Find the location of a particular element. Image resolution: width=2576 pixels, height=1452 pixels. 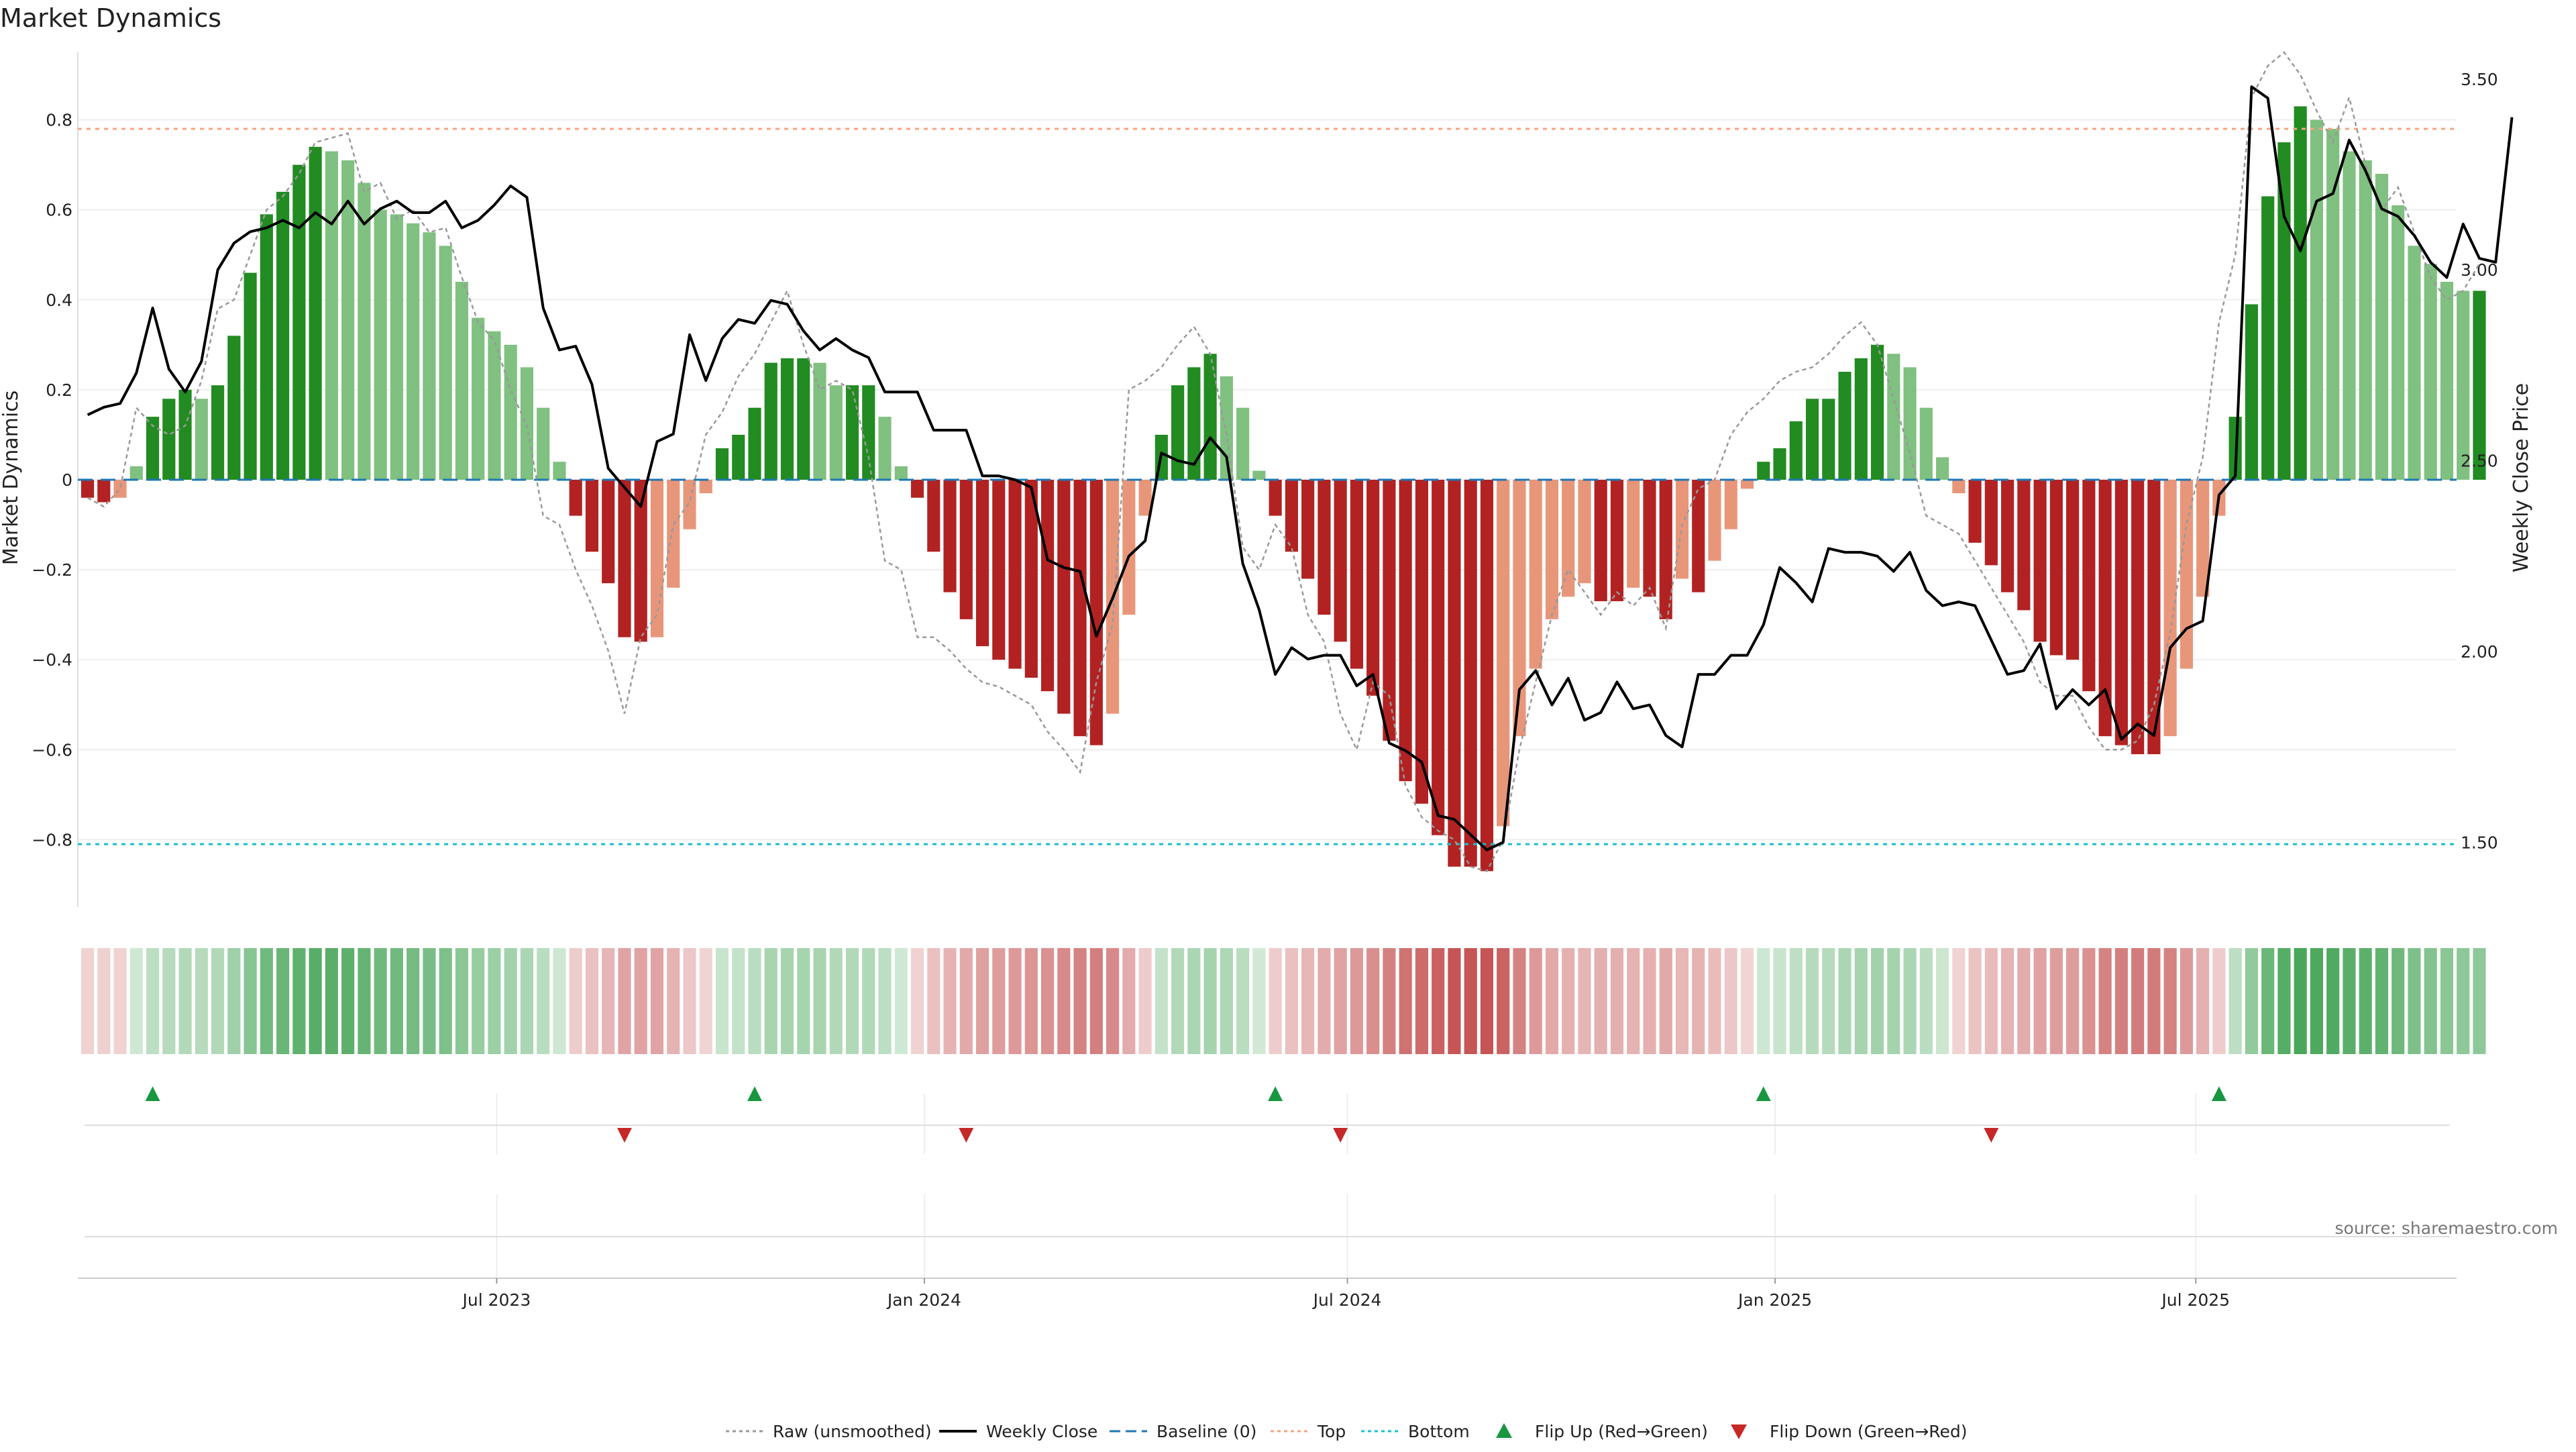

flip-down-marker is located at coordinates (624, 1136).